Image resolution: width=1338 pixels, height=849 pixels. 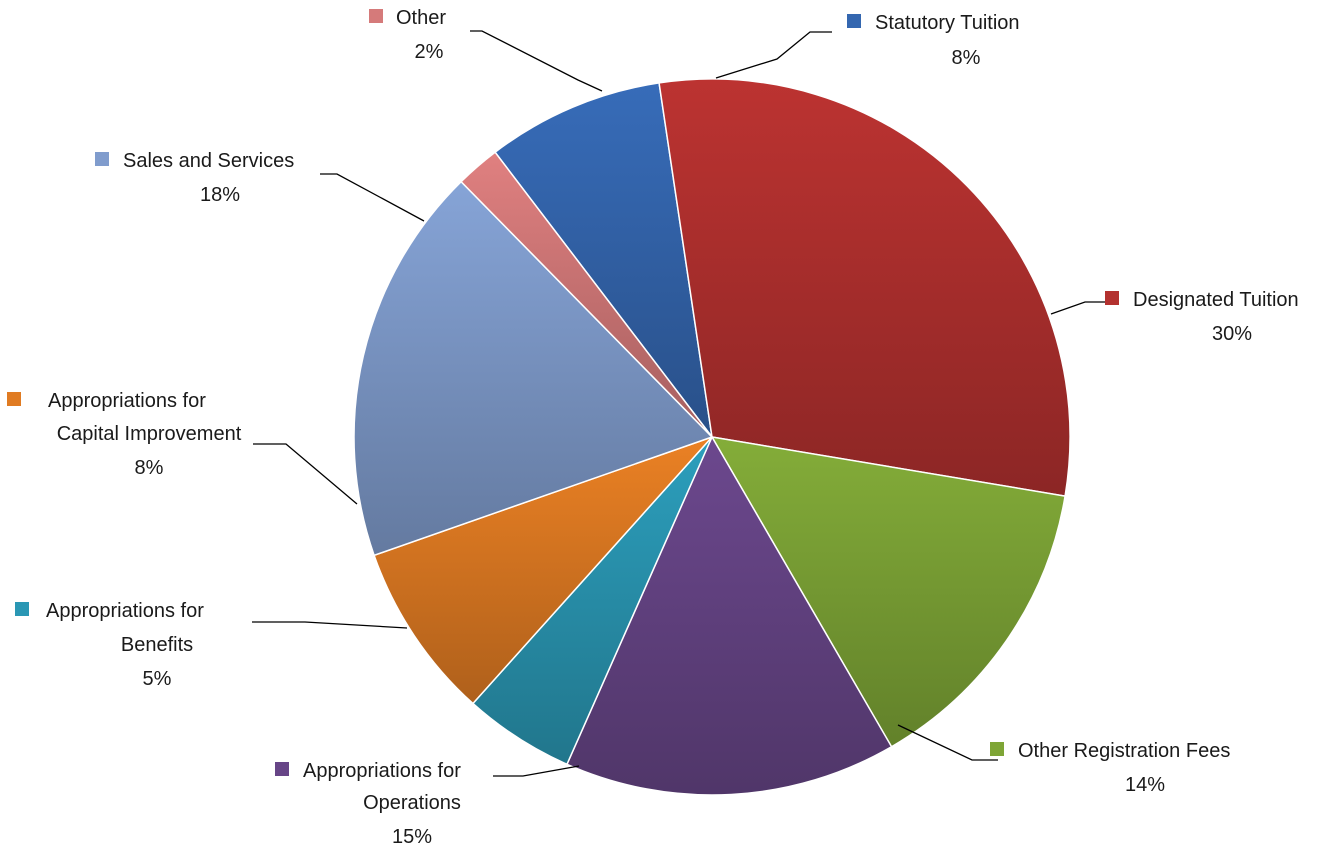 What do you see at coordinates (412, 837) in the screenshot?
I see `slice-percent-label: 15%` at bounding box center [412, 837].